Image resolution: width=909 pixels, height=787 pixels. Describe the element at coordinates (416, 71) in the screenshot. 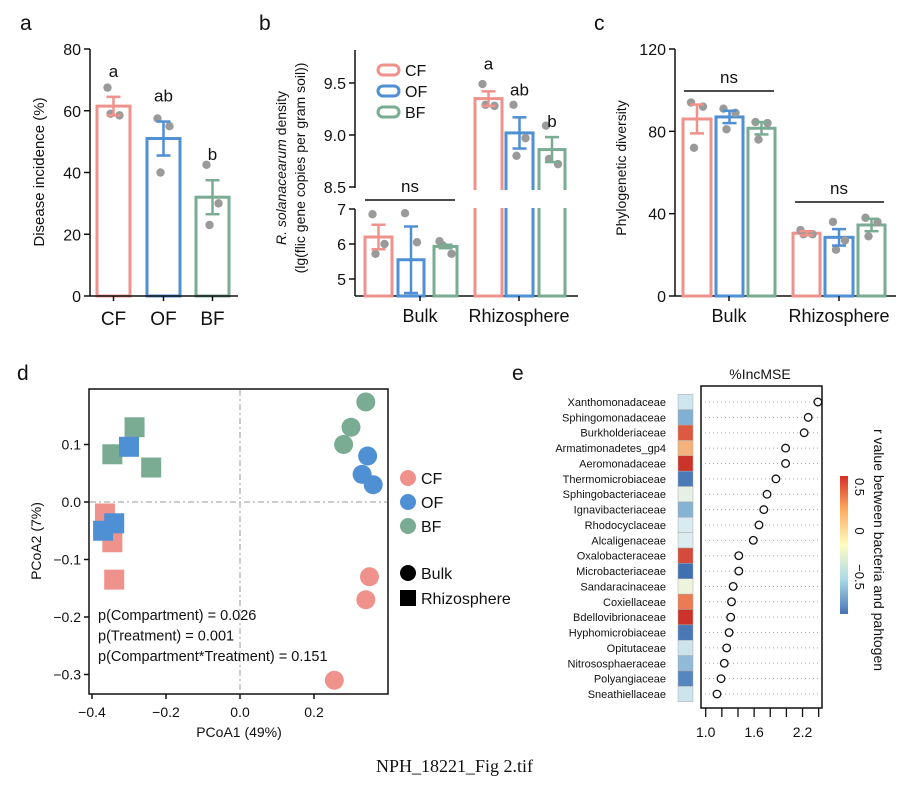

I see `legend-label-b-CF: CF` at that location.